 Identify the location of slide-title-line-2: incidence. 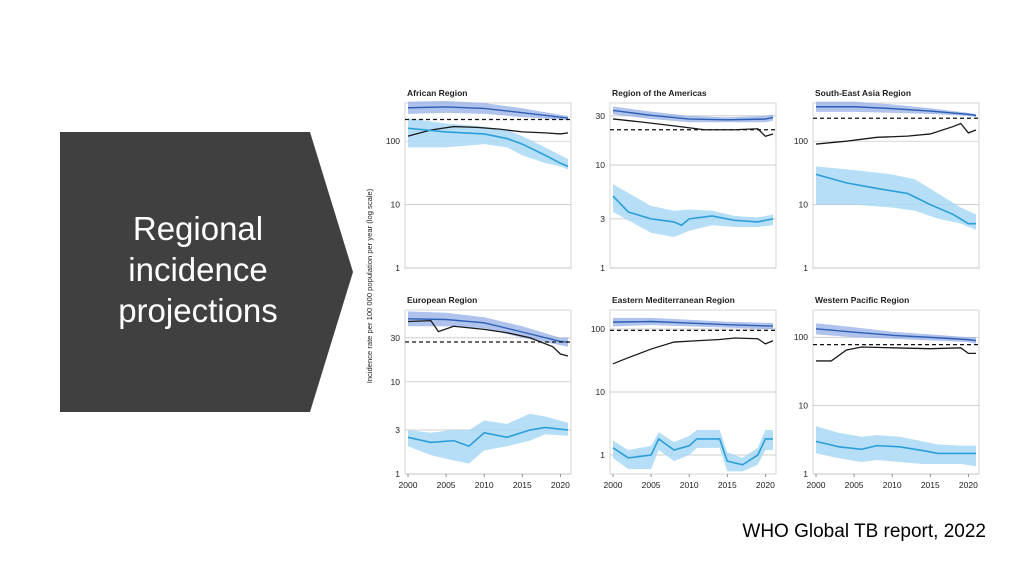
(198, 269).